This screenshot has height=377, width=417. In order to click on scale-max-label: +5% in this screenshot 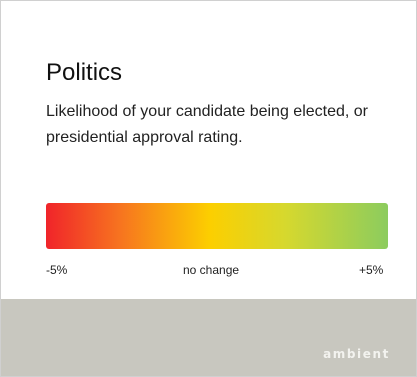, I will do `click(371, 270)`.